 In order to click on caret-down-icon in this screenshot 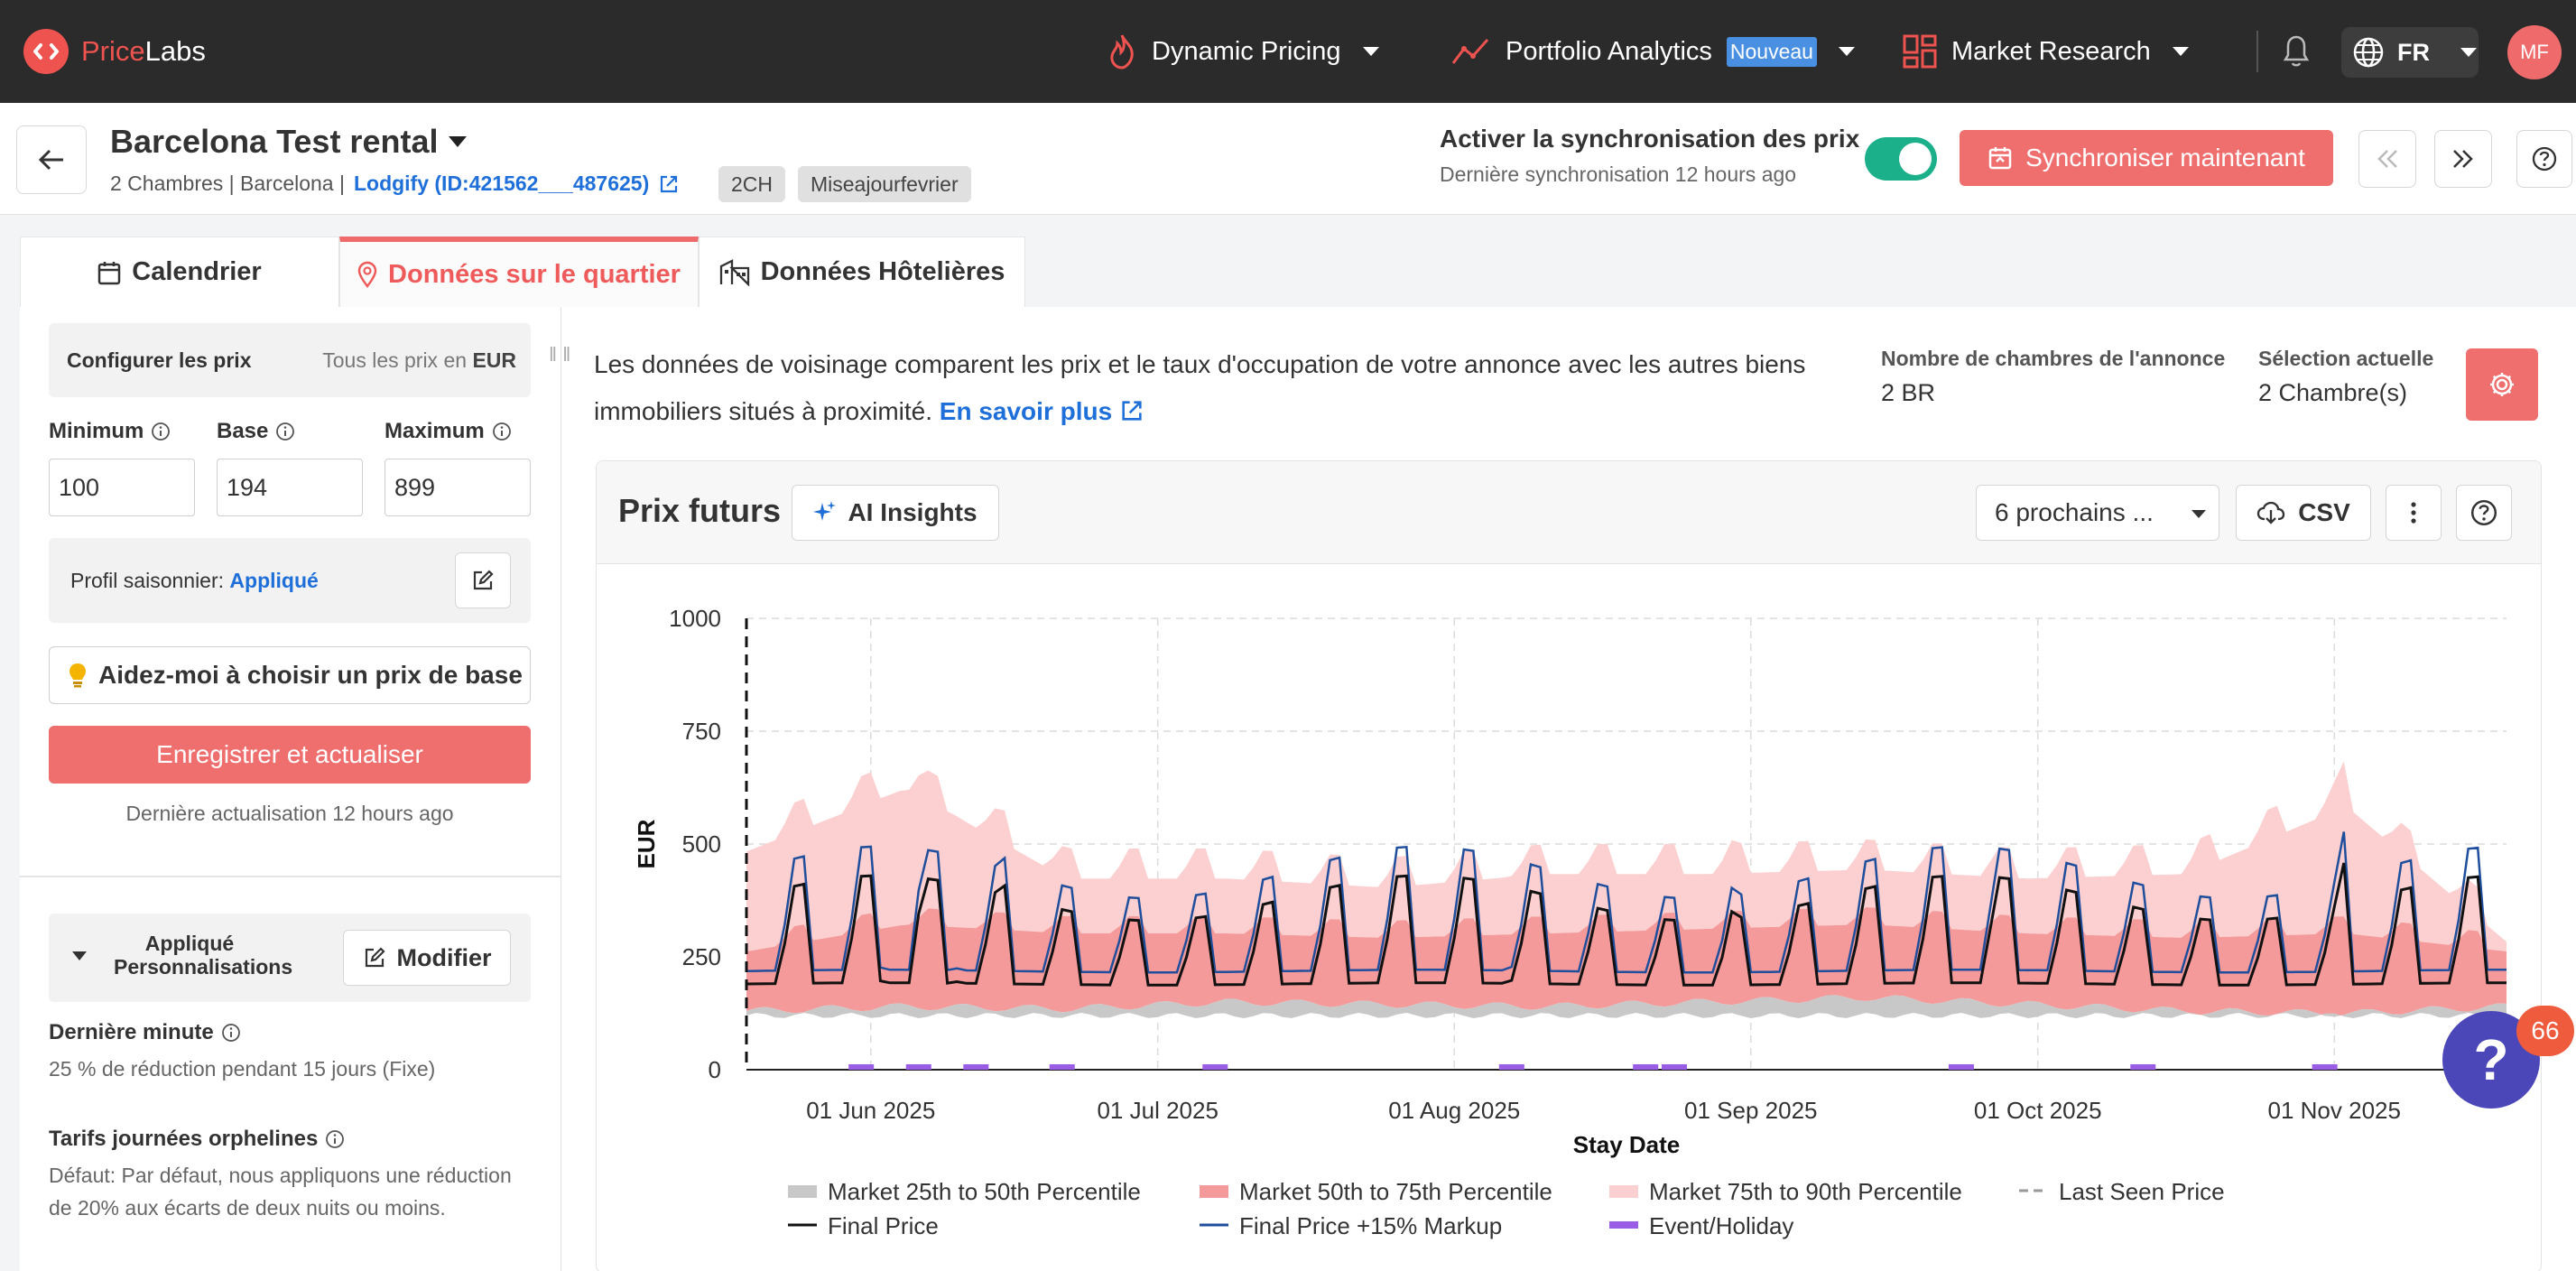, I will do `click(79, 955)`.